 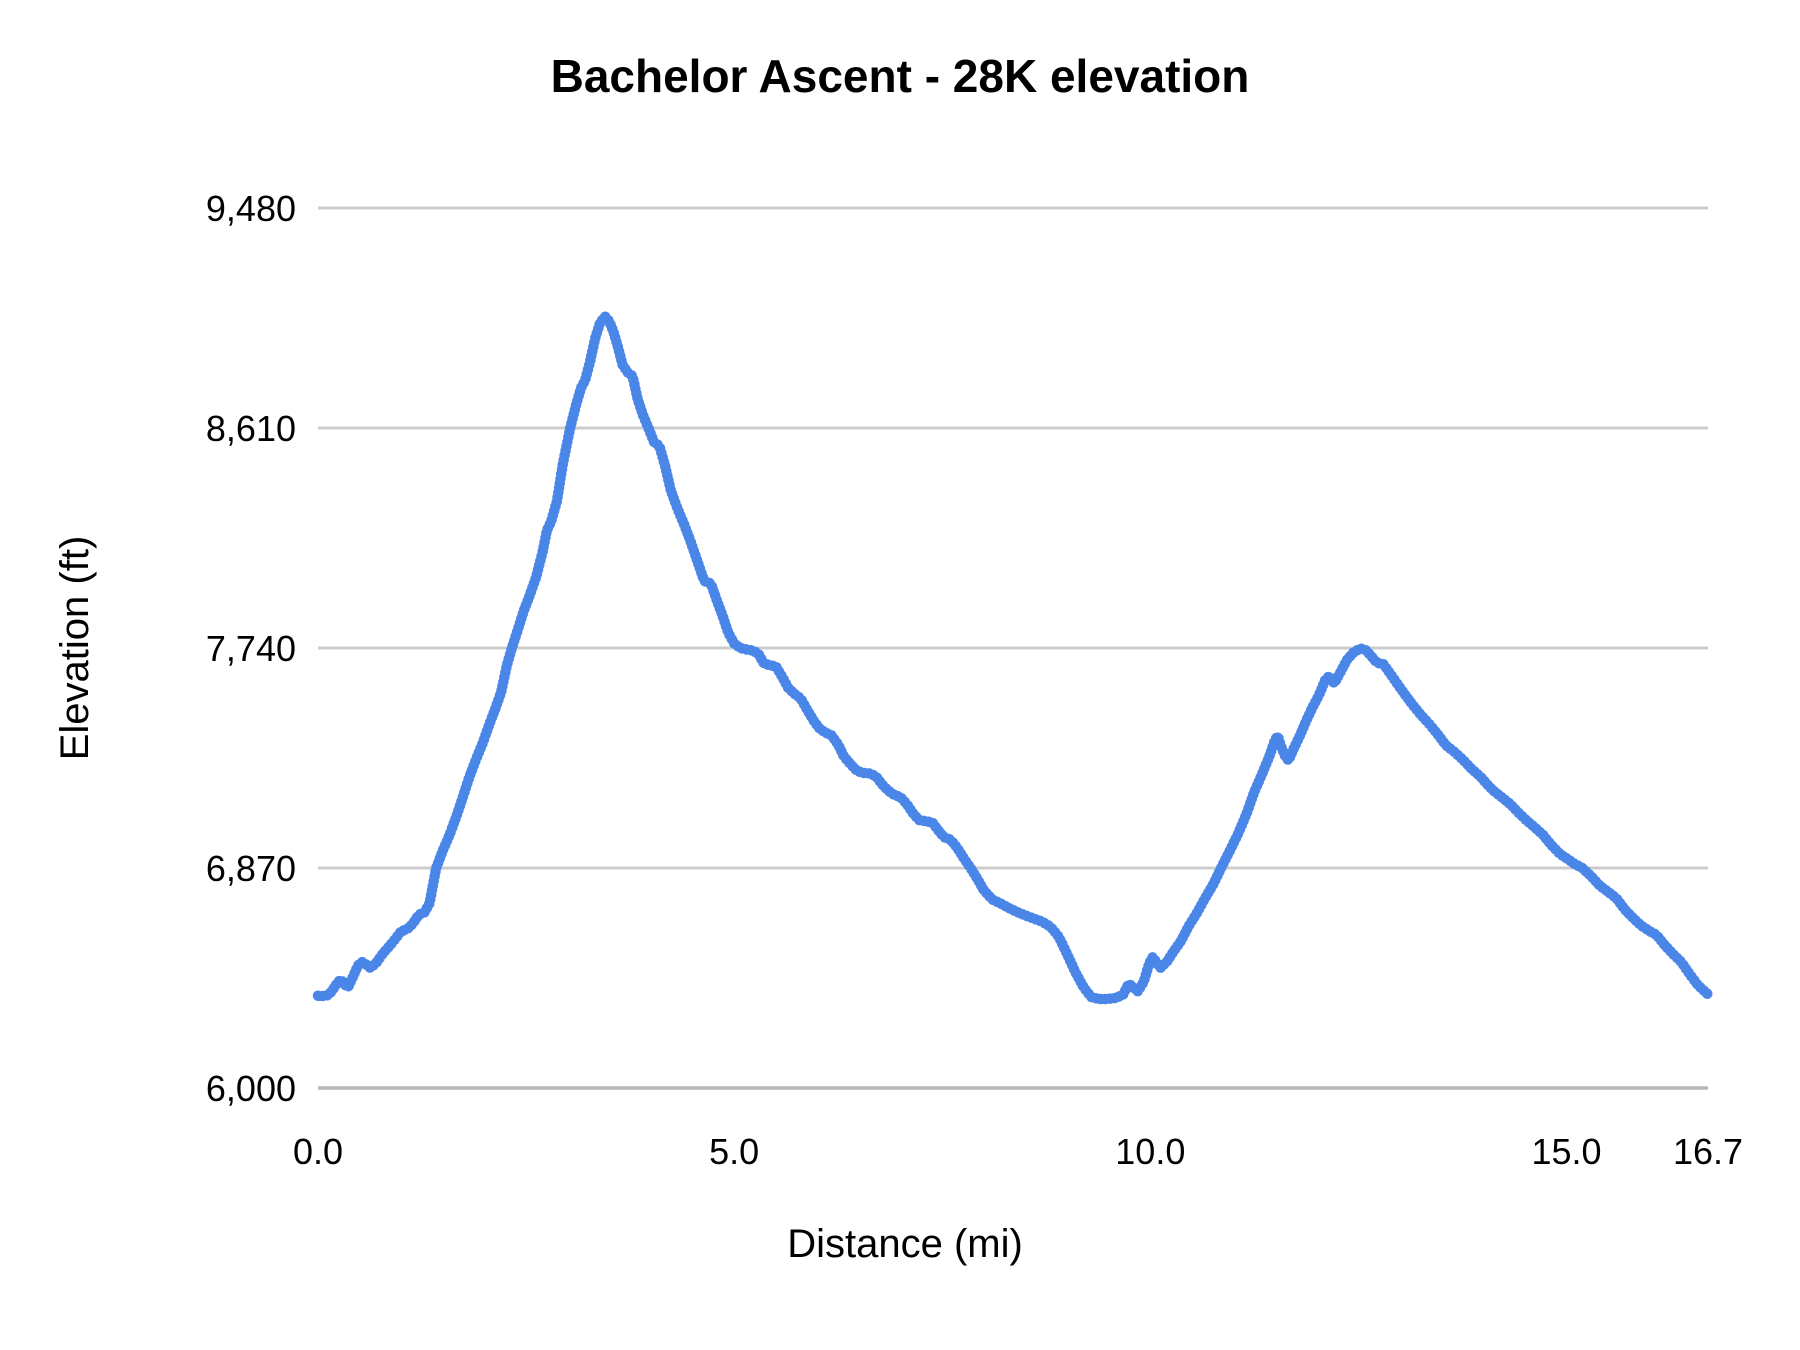 I want to click on y-tick-labels: 6,000 6,870 7,740 8,610 9,480, so click(x=251, y=648).